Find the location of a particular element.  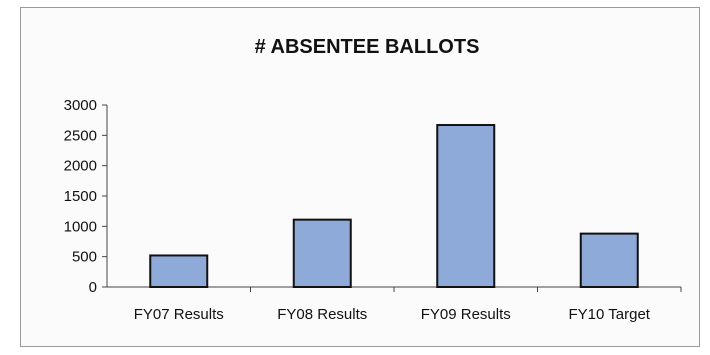

x-category-label: FY10 Target is located at coordinates (610, 314).